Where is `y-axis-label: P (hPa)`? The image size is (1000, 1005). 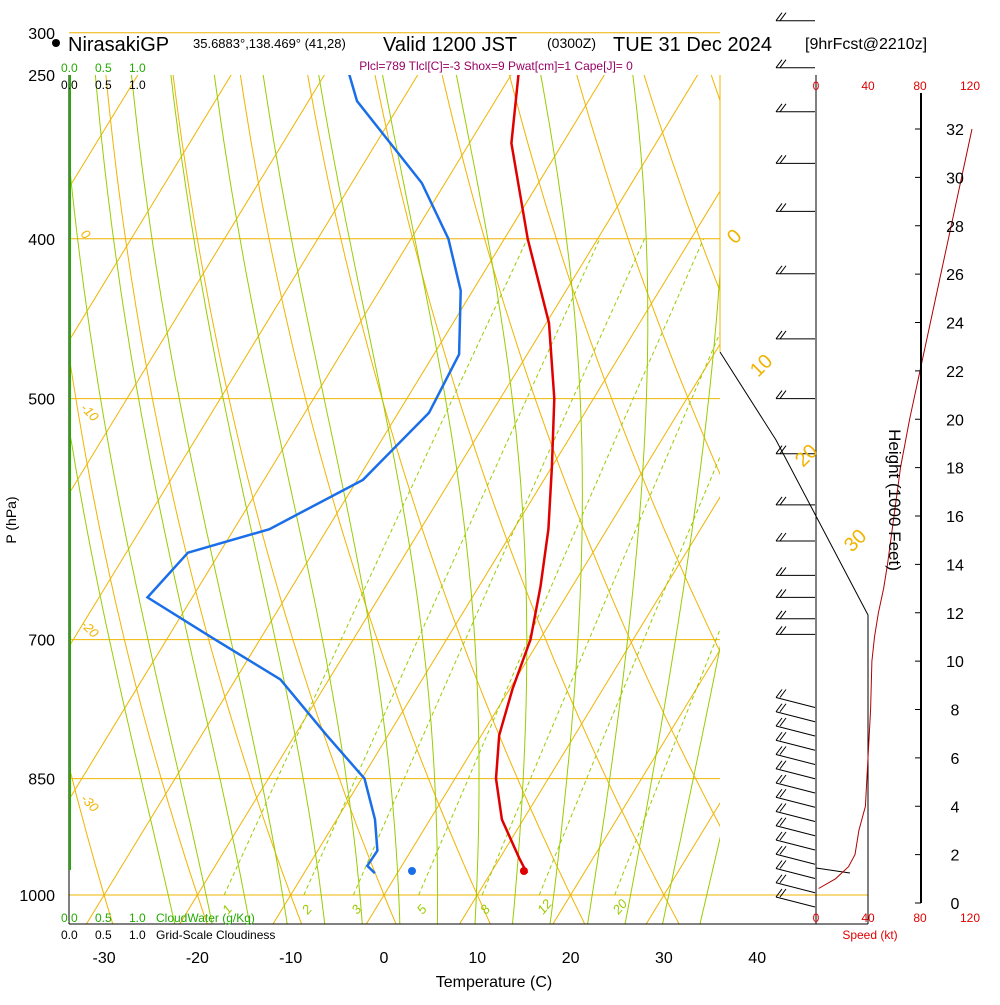
y-axis-label: P (hPa) is located at coordinates (11, 519).